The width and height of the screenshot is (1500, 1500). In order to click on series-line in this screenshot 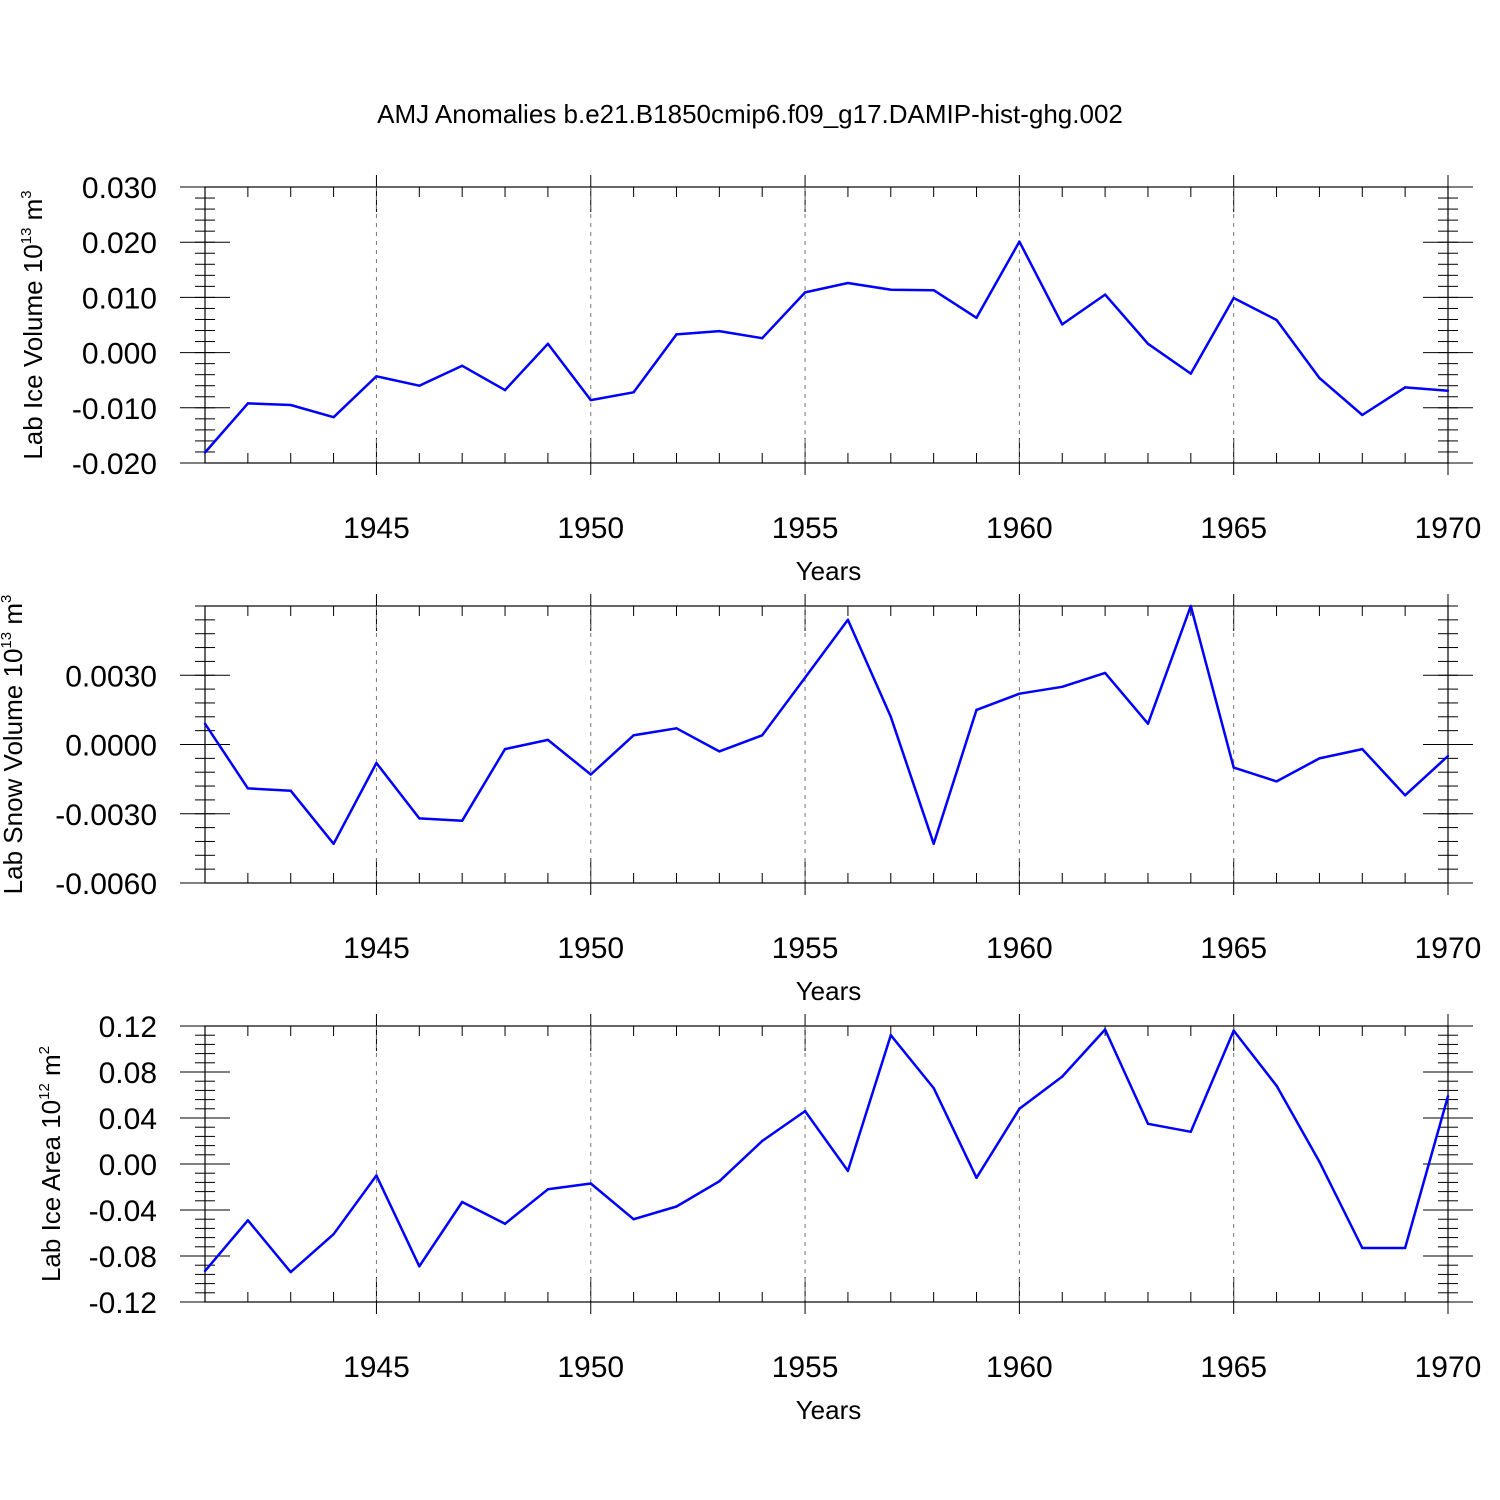, I will do `click(826, 347)`.